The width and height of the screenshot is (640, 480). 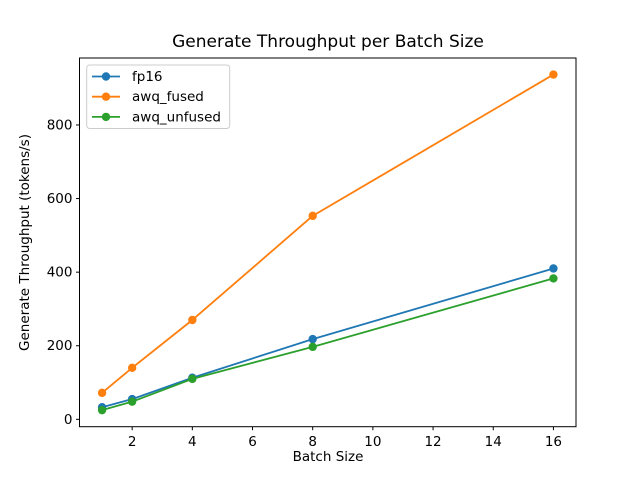 I want to click on x-axis-label: Batch Size, so click(x=328, y=457).